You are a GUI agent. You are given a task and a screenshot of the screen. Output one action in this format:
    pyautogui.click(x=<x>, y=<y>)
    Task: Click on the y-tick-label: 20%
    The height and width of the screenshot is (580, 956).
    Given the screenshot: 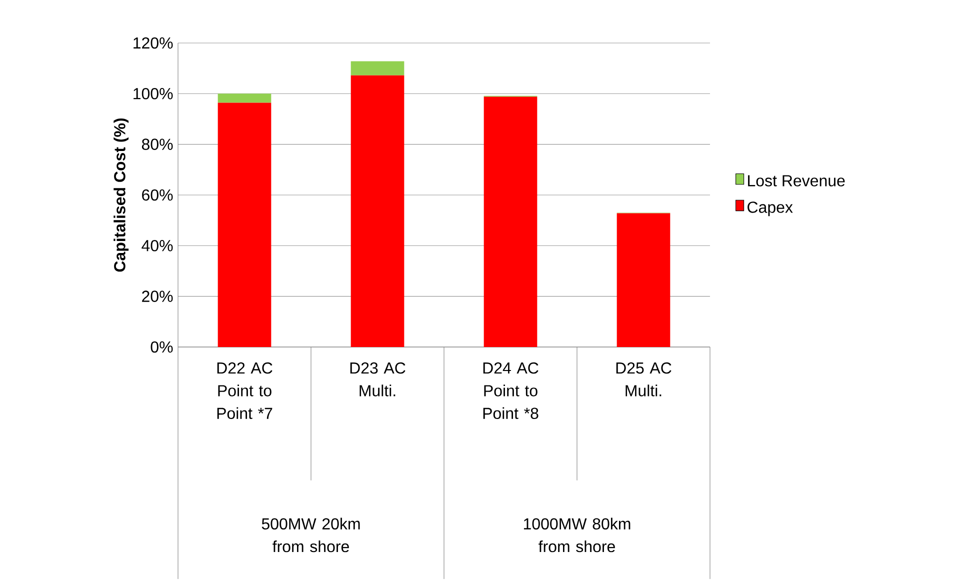 What is the action you would take?
    pyautogui.click(x=157, y=296)
    